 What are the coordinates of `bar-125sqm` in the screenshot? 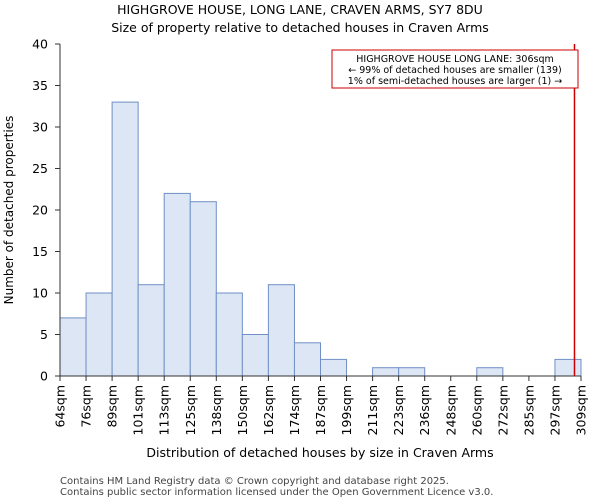 It's located at (203, 289).